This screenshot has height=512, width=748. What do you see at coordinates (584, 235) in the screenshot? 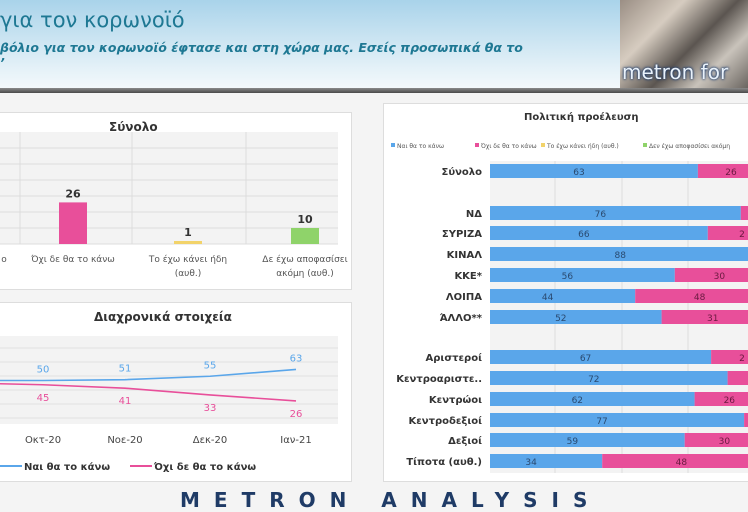
I see `bar-value-label: 66` at bounding box center [584, 235].